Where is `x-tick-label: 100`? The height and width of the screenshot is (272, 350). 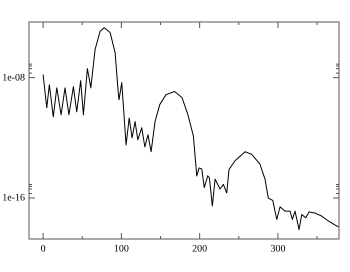 x-tick-label: 100 is located at coordinates (121, 249).